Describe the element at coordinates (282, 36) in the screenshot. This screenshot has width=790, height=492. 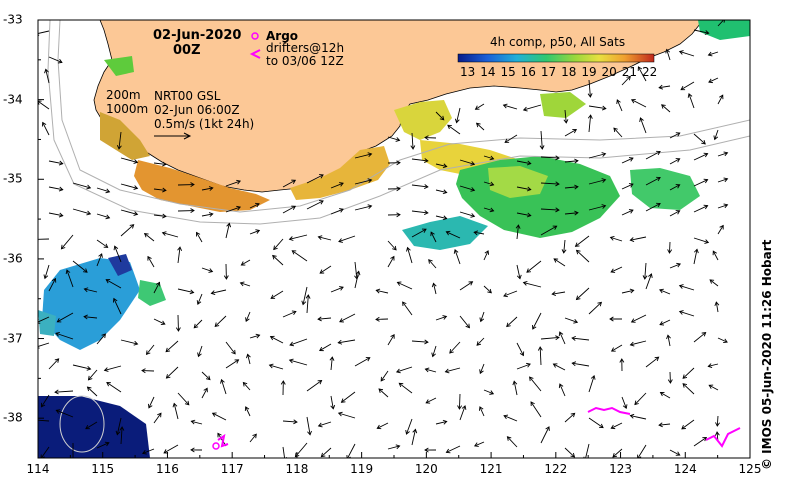
I see `argo-legend-label: Argo` at that location.